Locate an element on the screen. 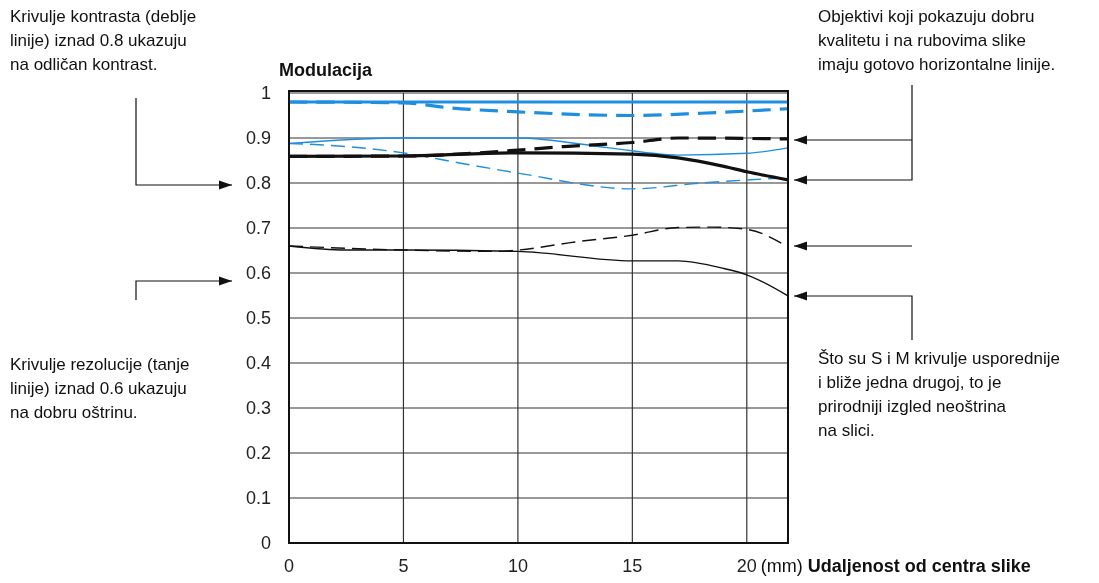 Image resolution: width=1099 pixels, height=583 pixels. text: Što su S i M krivulje usporednije i bliže jedna drugoj, to je prirodniji izgled neoštrina na slici. is located at coordinates (939, 394).